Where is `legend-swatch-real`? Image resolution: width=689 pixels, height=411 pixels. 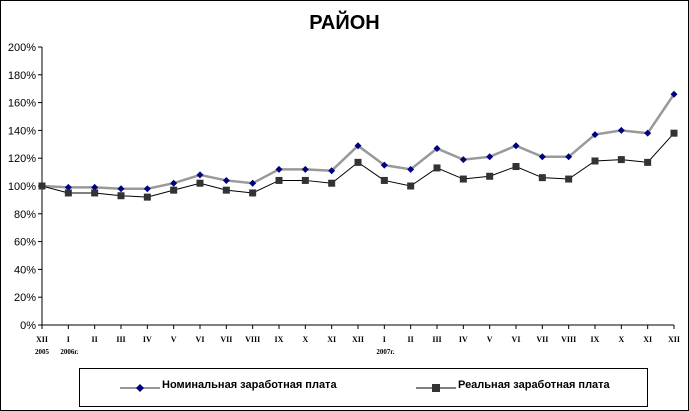 legend-swatch-real is located at coordinates (436, 388).